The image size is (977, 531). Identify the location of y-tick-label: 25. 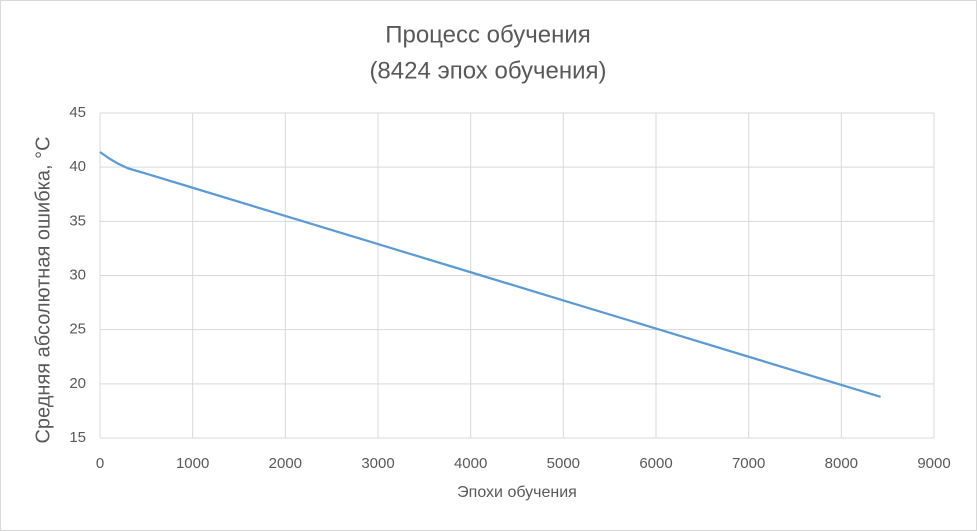
(77, 329).